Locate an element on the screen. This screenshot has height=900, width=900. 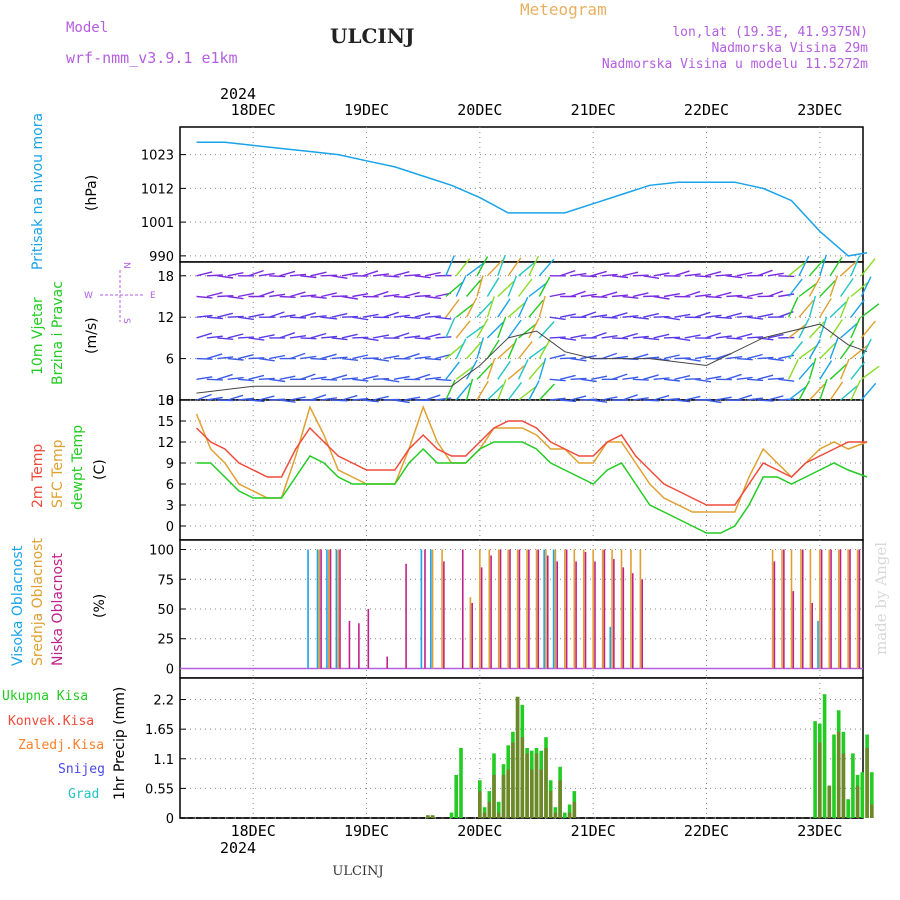
bottom-date-labels: 18DEC 19DEC 20DEC 21DEC 22DEC 23DEC is located at coordinates (537, 831).